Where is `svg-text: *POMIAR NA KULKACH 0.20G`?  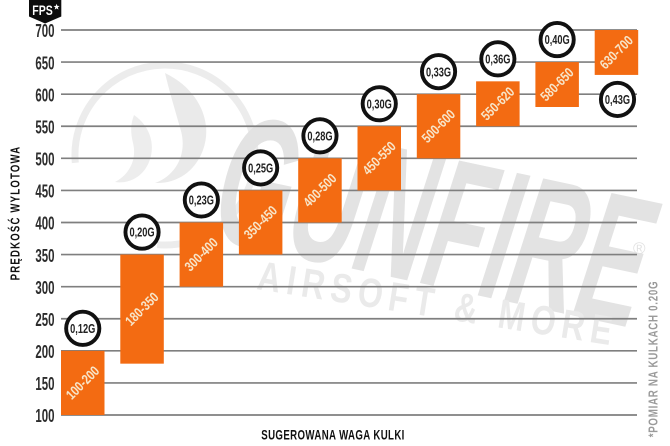
svg-text: *POMIAR NA KULKACH 0.20G is located at coordinates (654, 359).